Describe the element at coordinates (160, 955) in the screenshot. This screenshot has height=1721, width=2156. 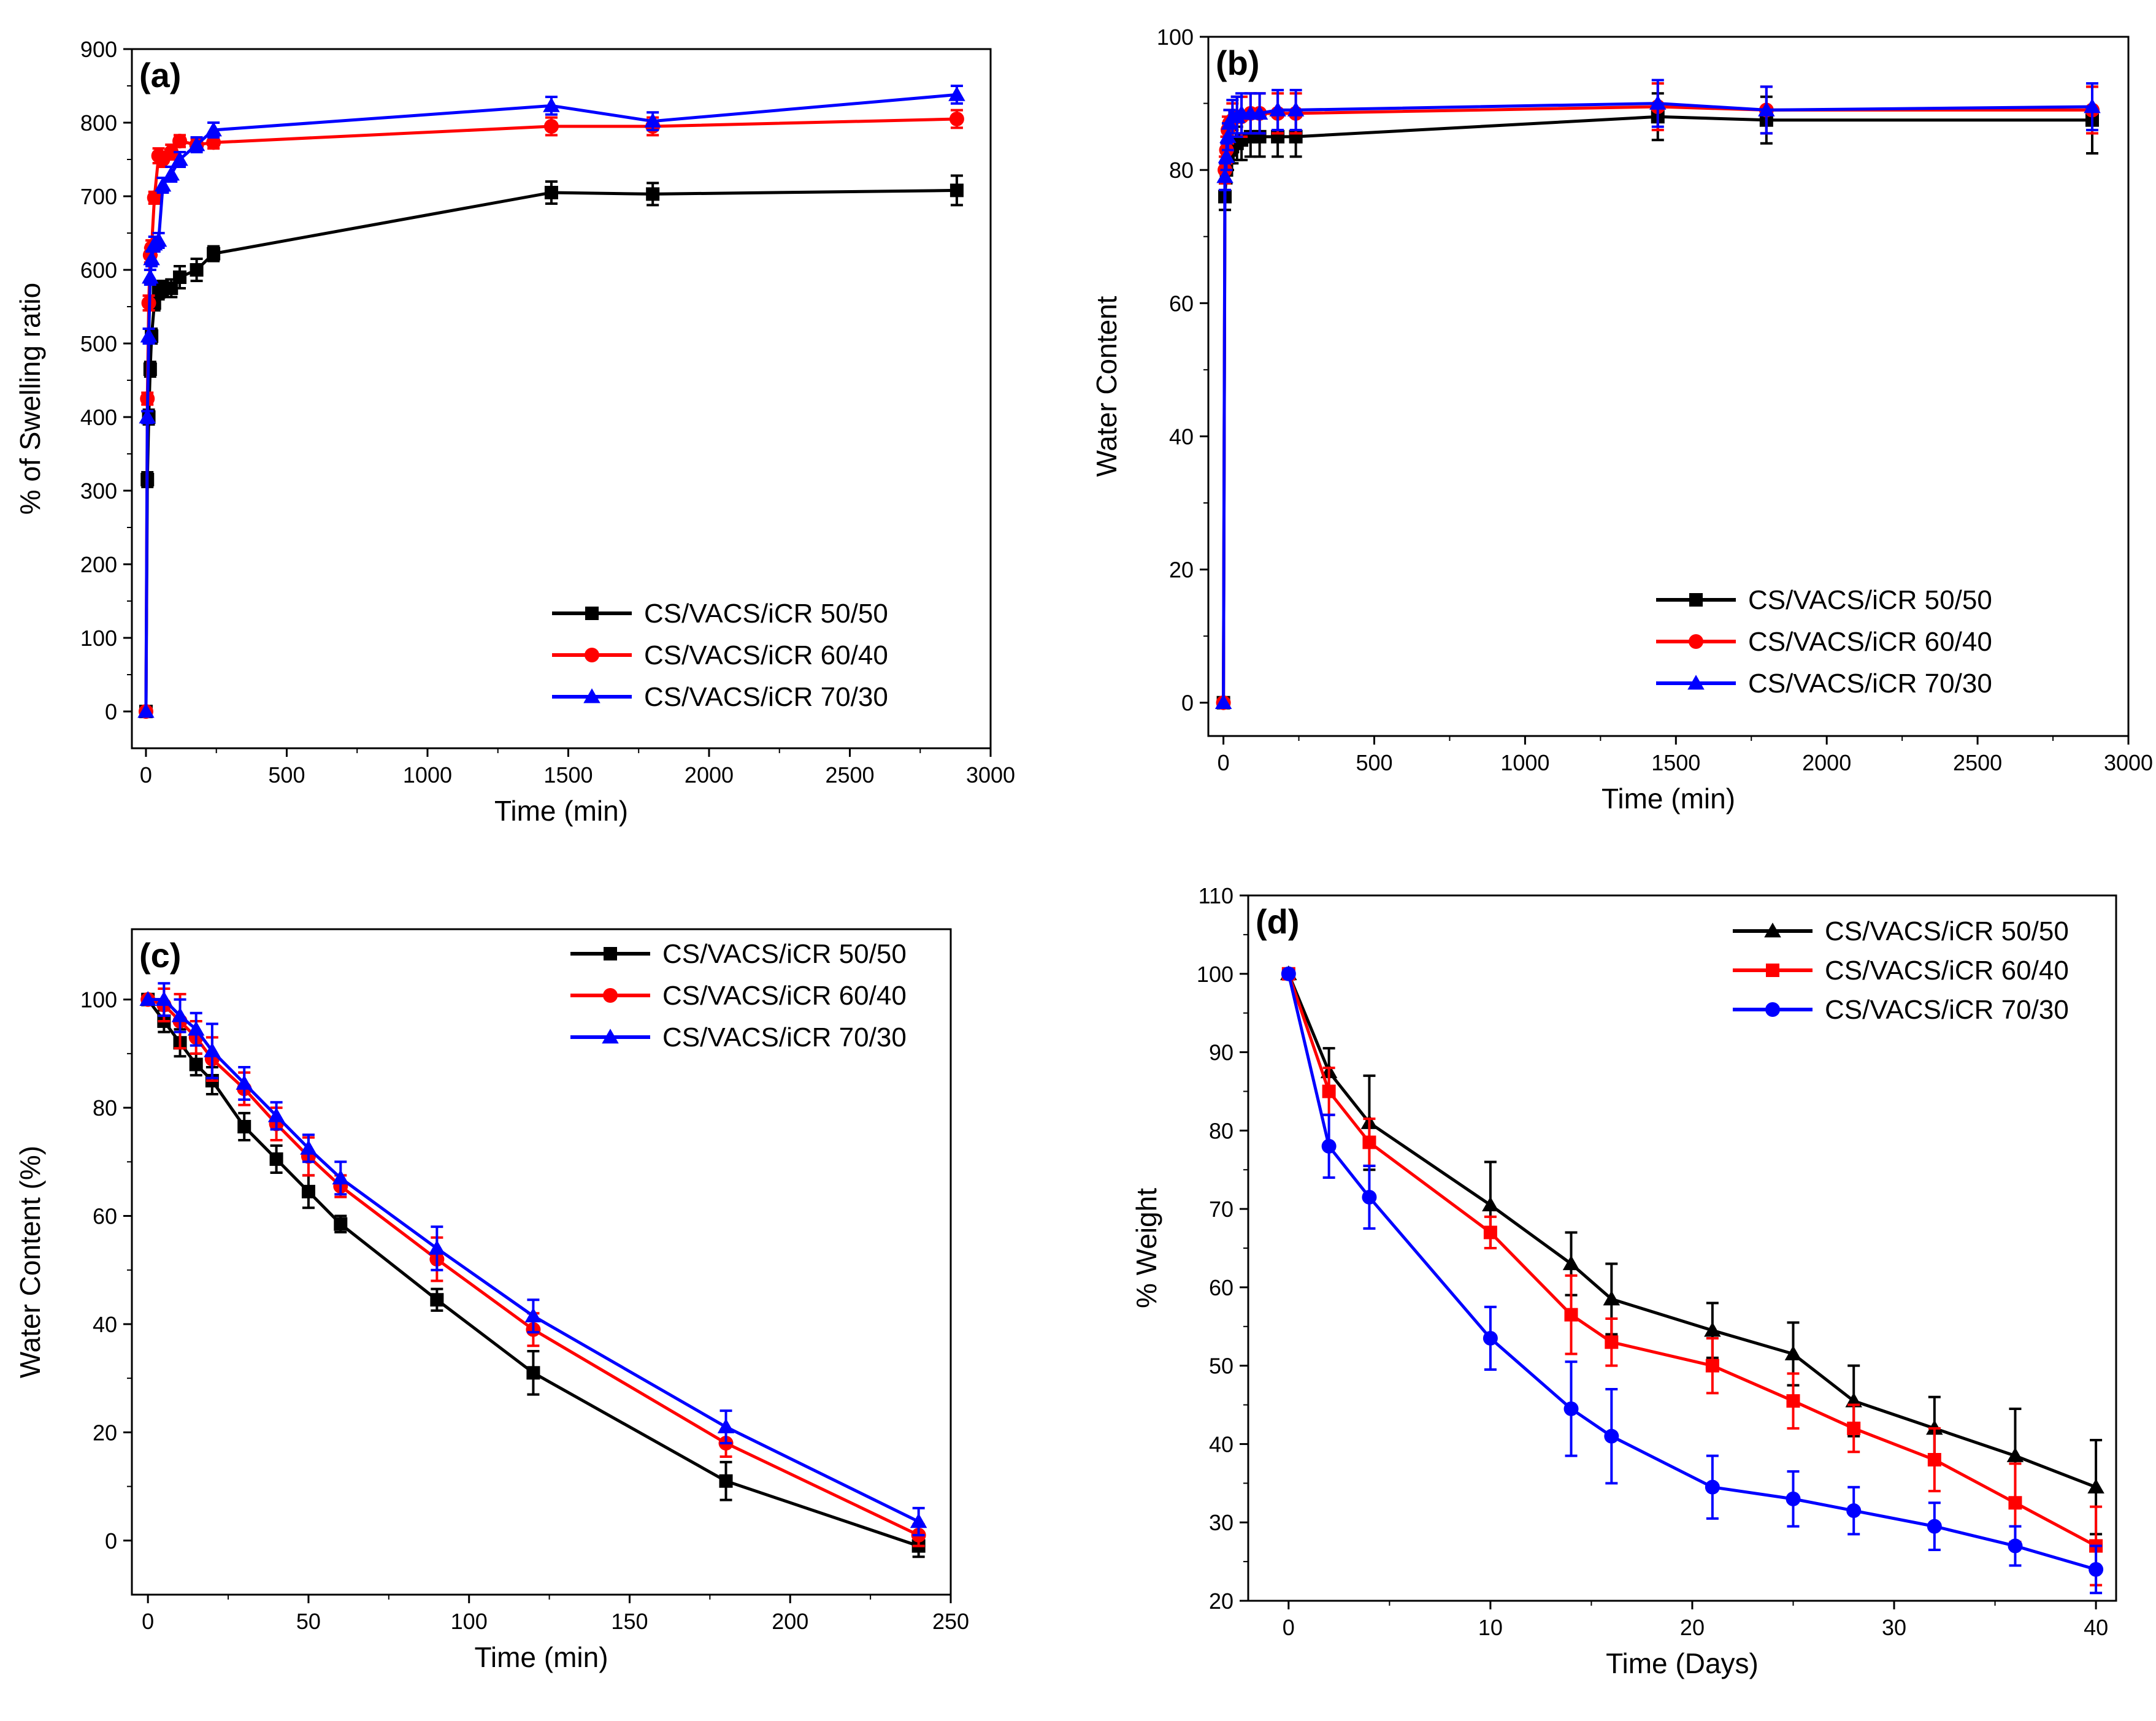
I see `panel-label: (c)` at that location.